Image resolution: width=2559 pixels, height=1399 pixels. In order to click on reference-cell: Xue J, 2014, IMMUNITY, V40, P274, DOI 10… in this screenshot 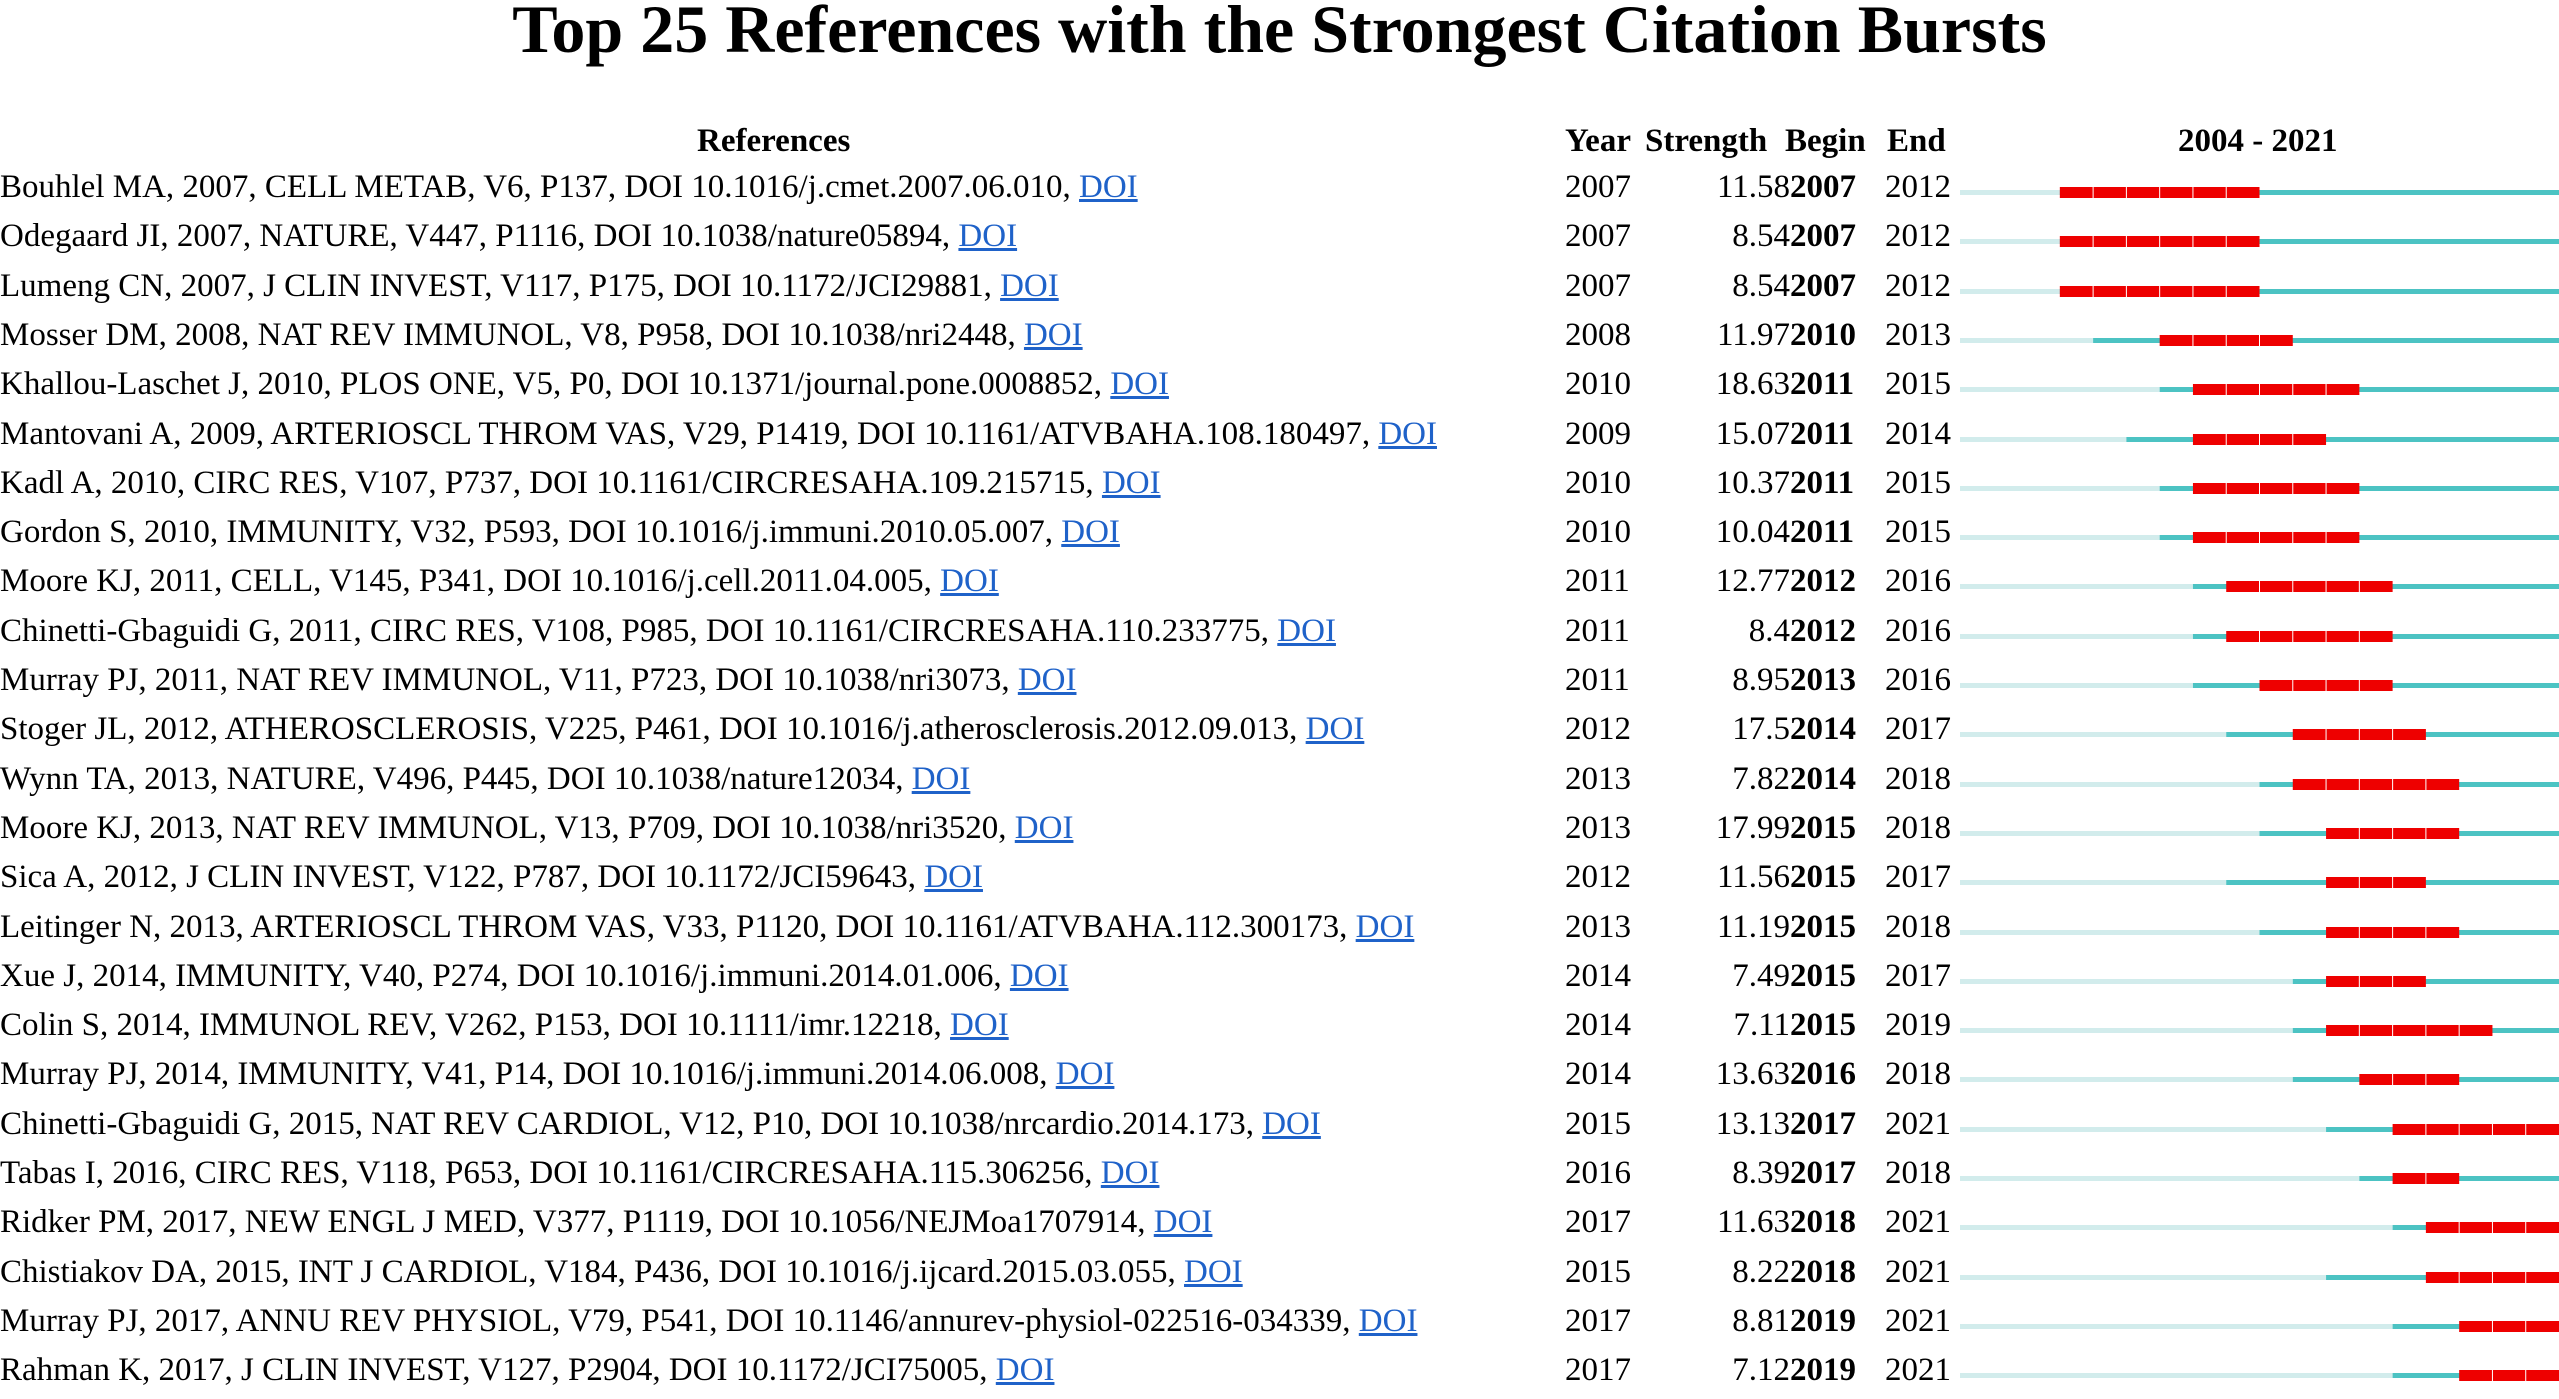, I will do `click(534, 976)`.